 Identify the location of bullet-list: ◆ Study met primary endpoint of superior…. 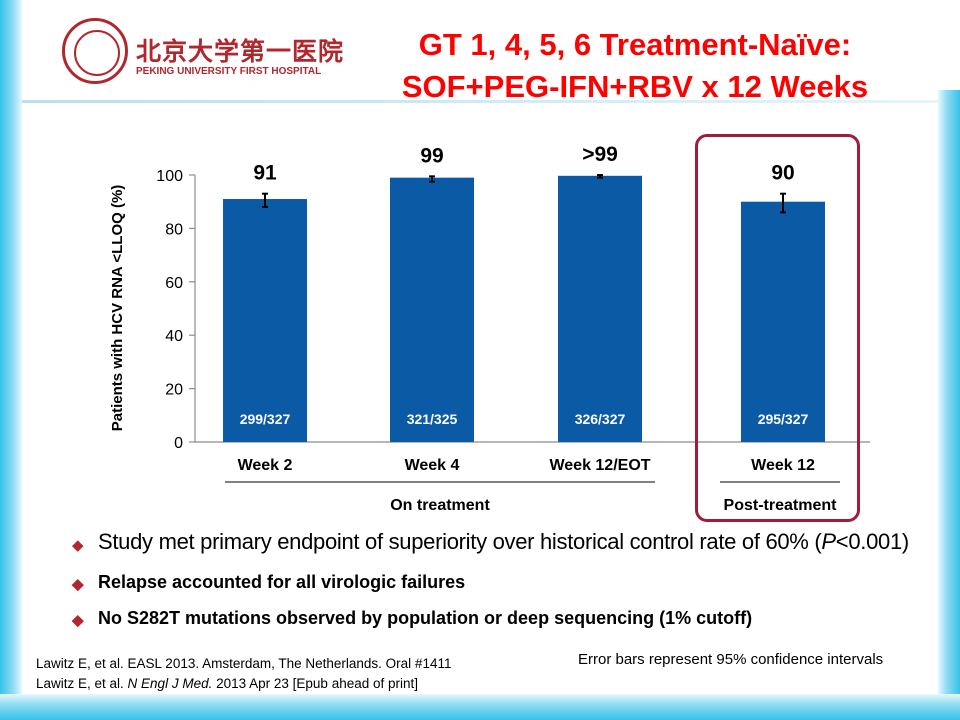
(507, 583).